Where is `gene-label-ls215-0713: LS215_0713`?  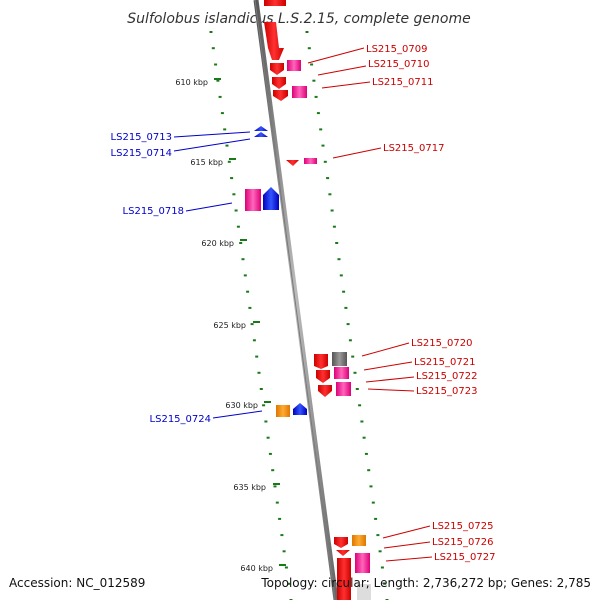
gene-label-ls215-0713: LS215_0713 is located at coordinates (181, 137).